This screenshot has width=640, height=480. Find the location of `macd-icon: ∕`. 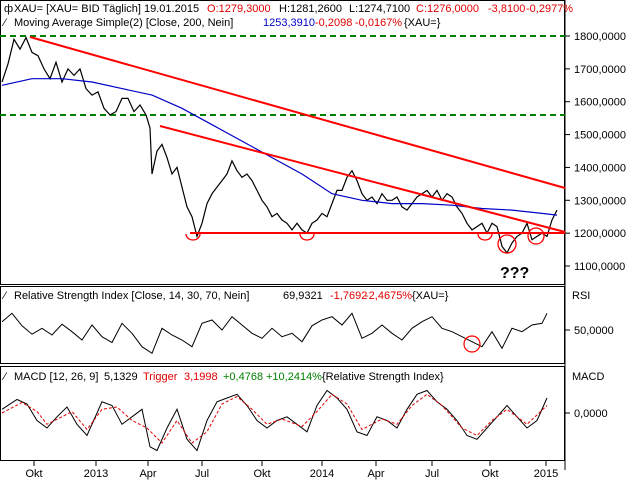

macd-icon: ∕ is located at coordinates (4, 377).